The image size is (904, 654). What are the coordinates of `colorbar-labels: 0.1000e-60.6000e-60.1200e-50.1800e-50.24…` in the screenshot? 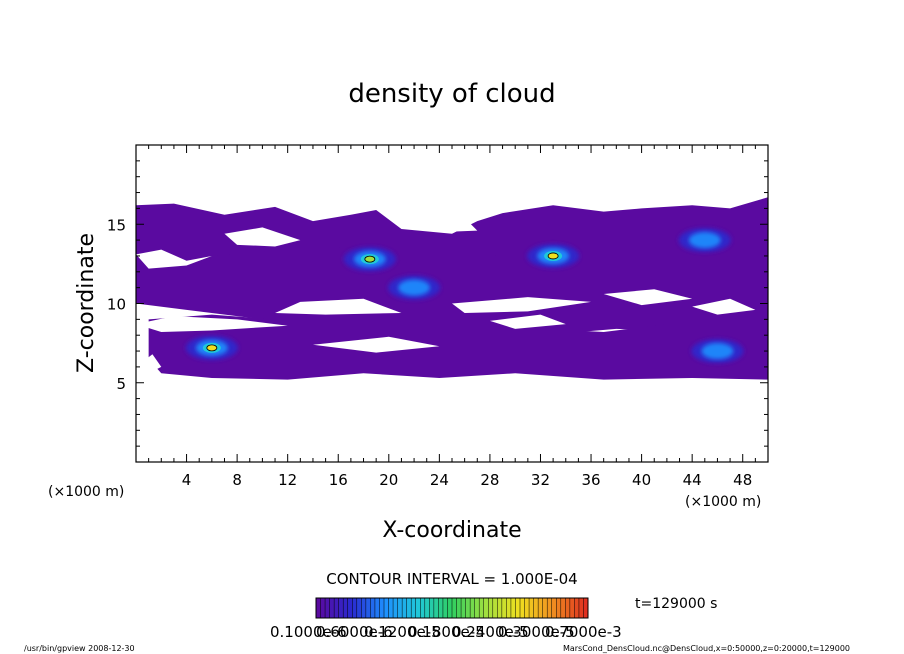 It's located at (446, 632).